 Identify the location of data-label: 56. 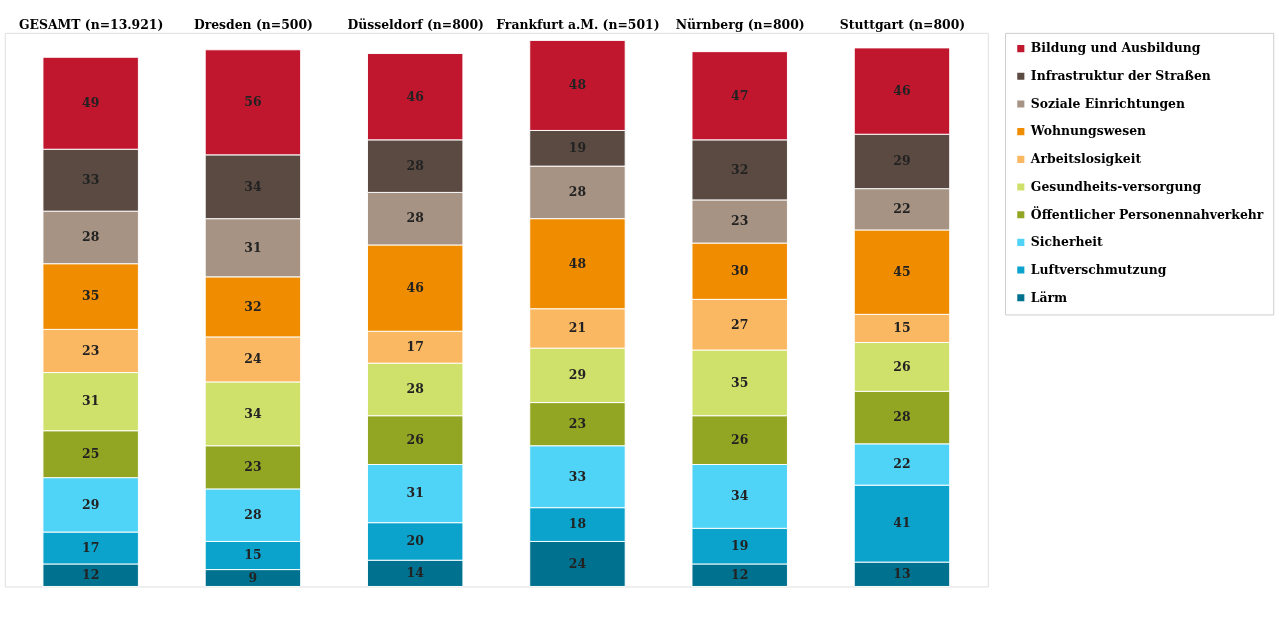
(253, 102).